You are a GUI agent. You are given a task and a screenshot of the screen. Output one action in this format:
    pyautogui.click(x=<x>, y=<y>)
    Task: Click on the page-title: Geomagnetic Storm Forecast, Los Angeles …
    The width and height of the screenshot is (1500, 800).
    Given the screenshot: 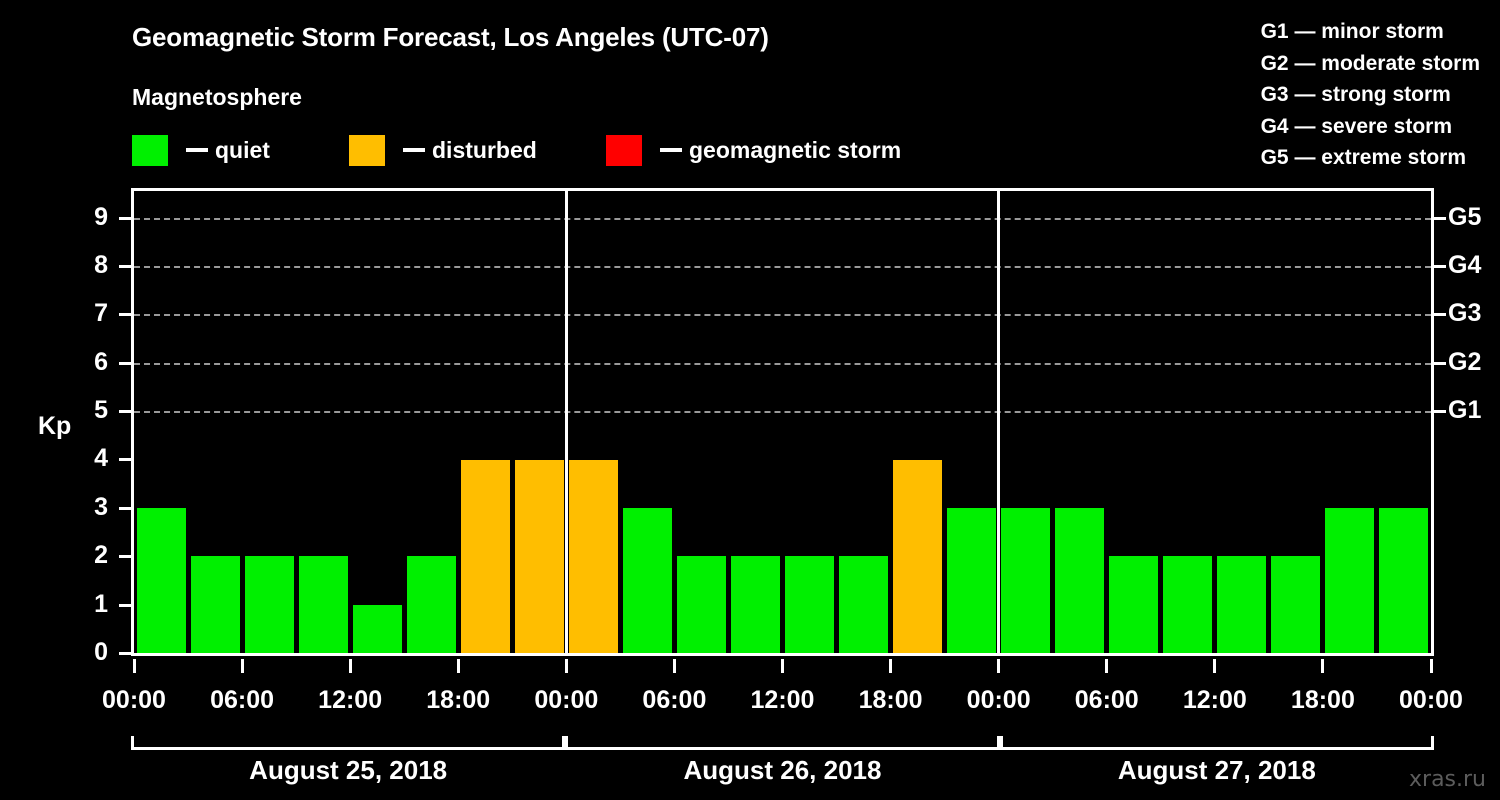 What is the action you would take?
    pyautogui.click(x=450, y=37)
    